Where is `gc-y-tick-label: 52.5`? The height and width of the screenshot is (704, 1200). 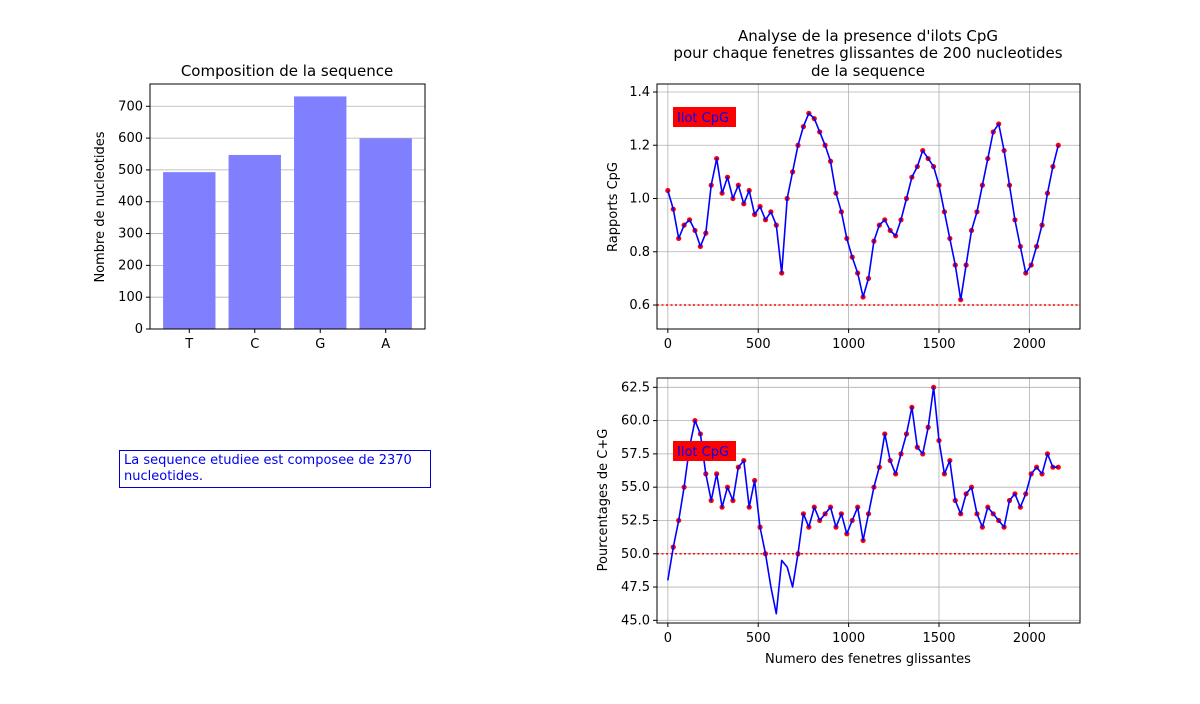 gc-y-tick-label: 52.5 is located at coordinates (635, 520).